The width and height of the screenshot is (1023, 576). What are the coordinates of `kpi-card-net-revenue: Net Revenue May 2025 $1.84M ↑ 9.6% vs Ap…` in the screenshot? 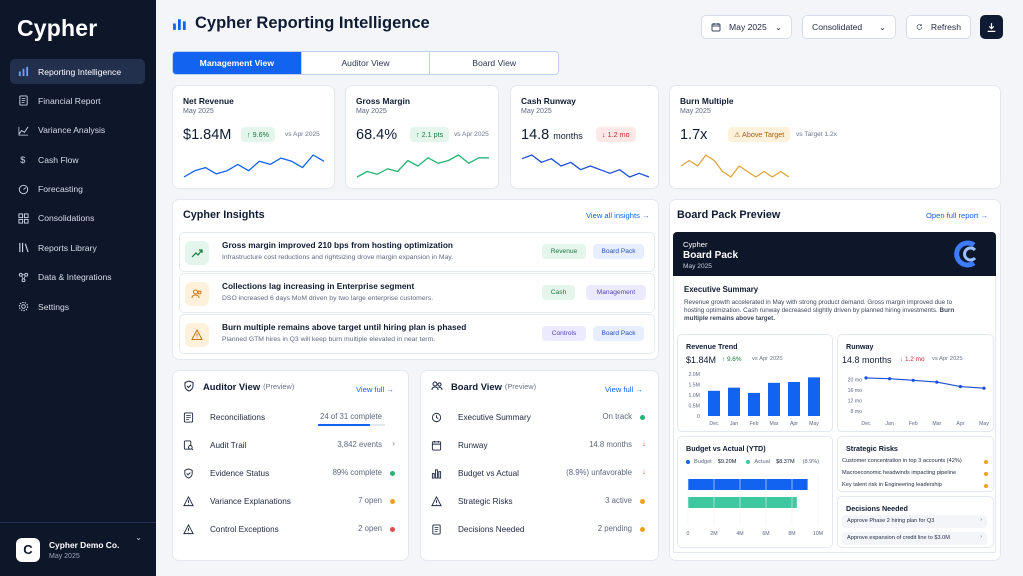 It's located at (253, 137).